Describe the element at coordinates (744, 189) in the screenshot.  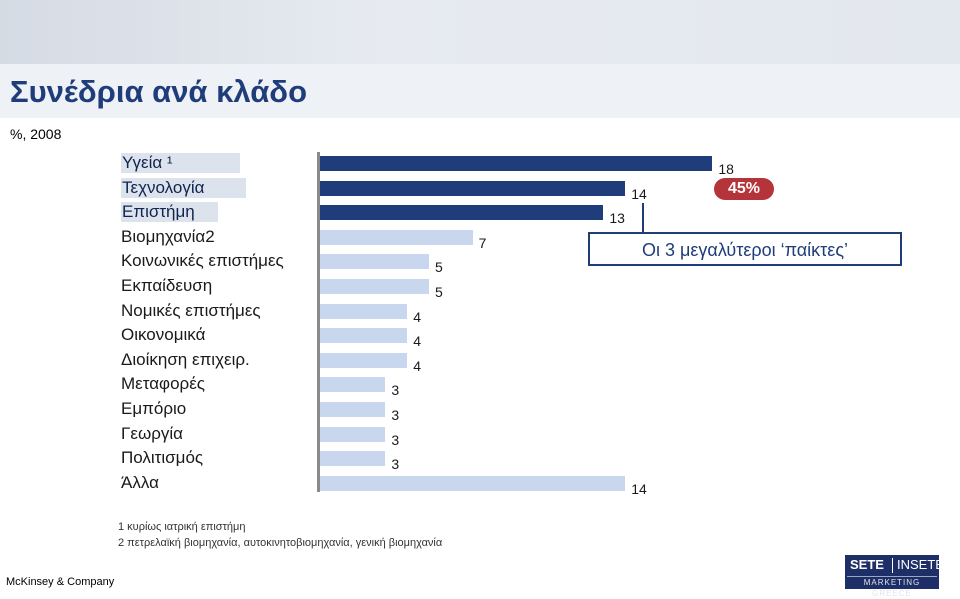
I see `share-badge: 45%` at that location.